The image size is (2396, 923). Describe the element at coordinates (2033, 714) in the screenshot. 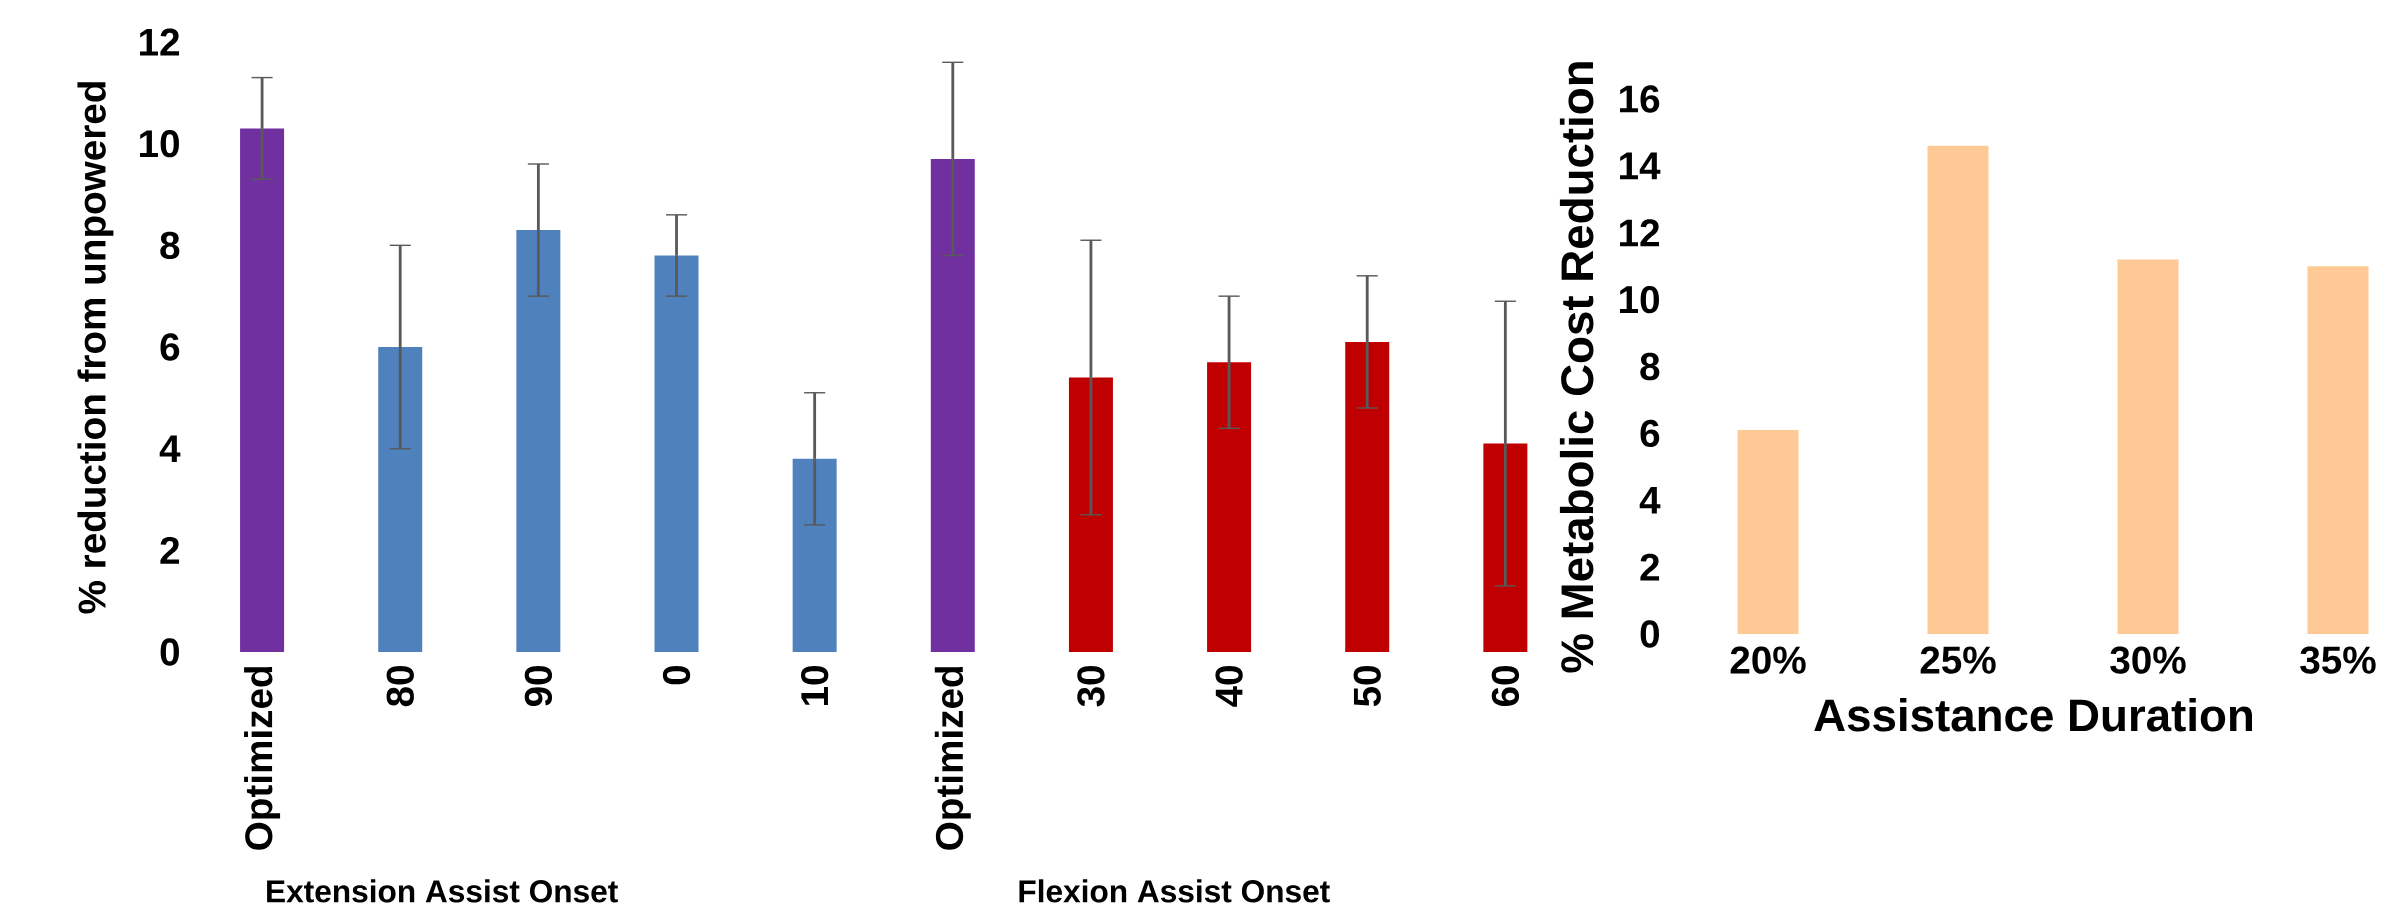

I see `x-axis-title: Assistance Duration` at that location.